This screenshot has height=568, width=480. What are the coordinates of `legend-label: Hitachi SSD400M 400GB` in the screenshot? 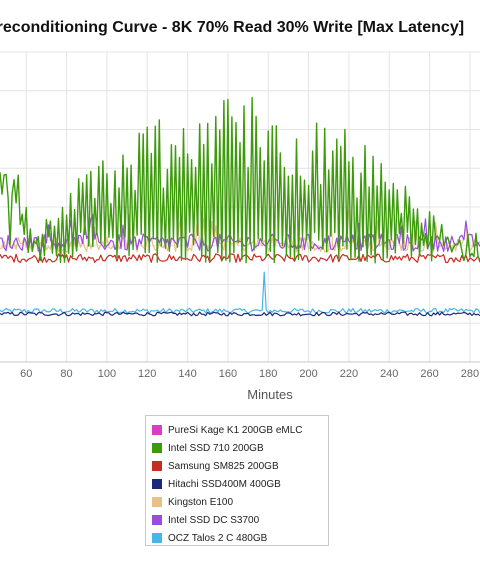 It's located at (224, 484).